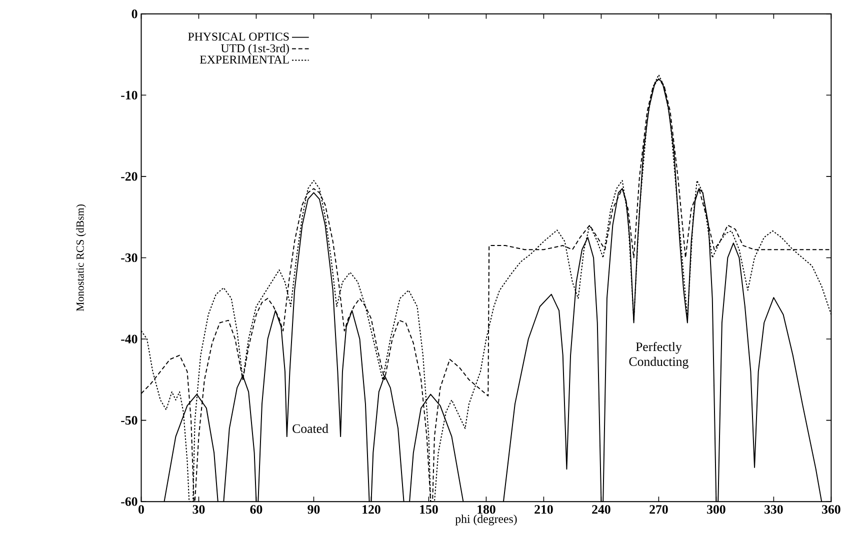  I want to click on y-tick-label: -10, so click(129, 95).